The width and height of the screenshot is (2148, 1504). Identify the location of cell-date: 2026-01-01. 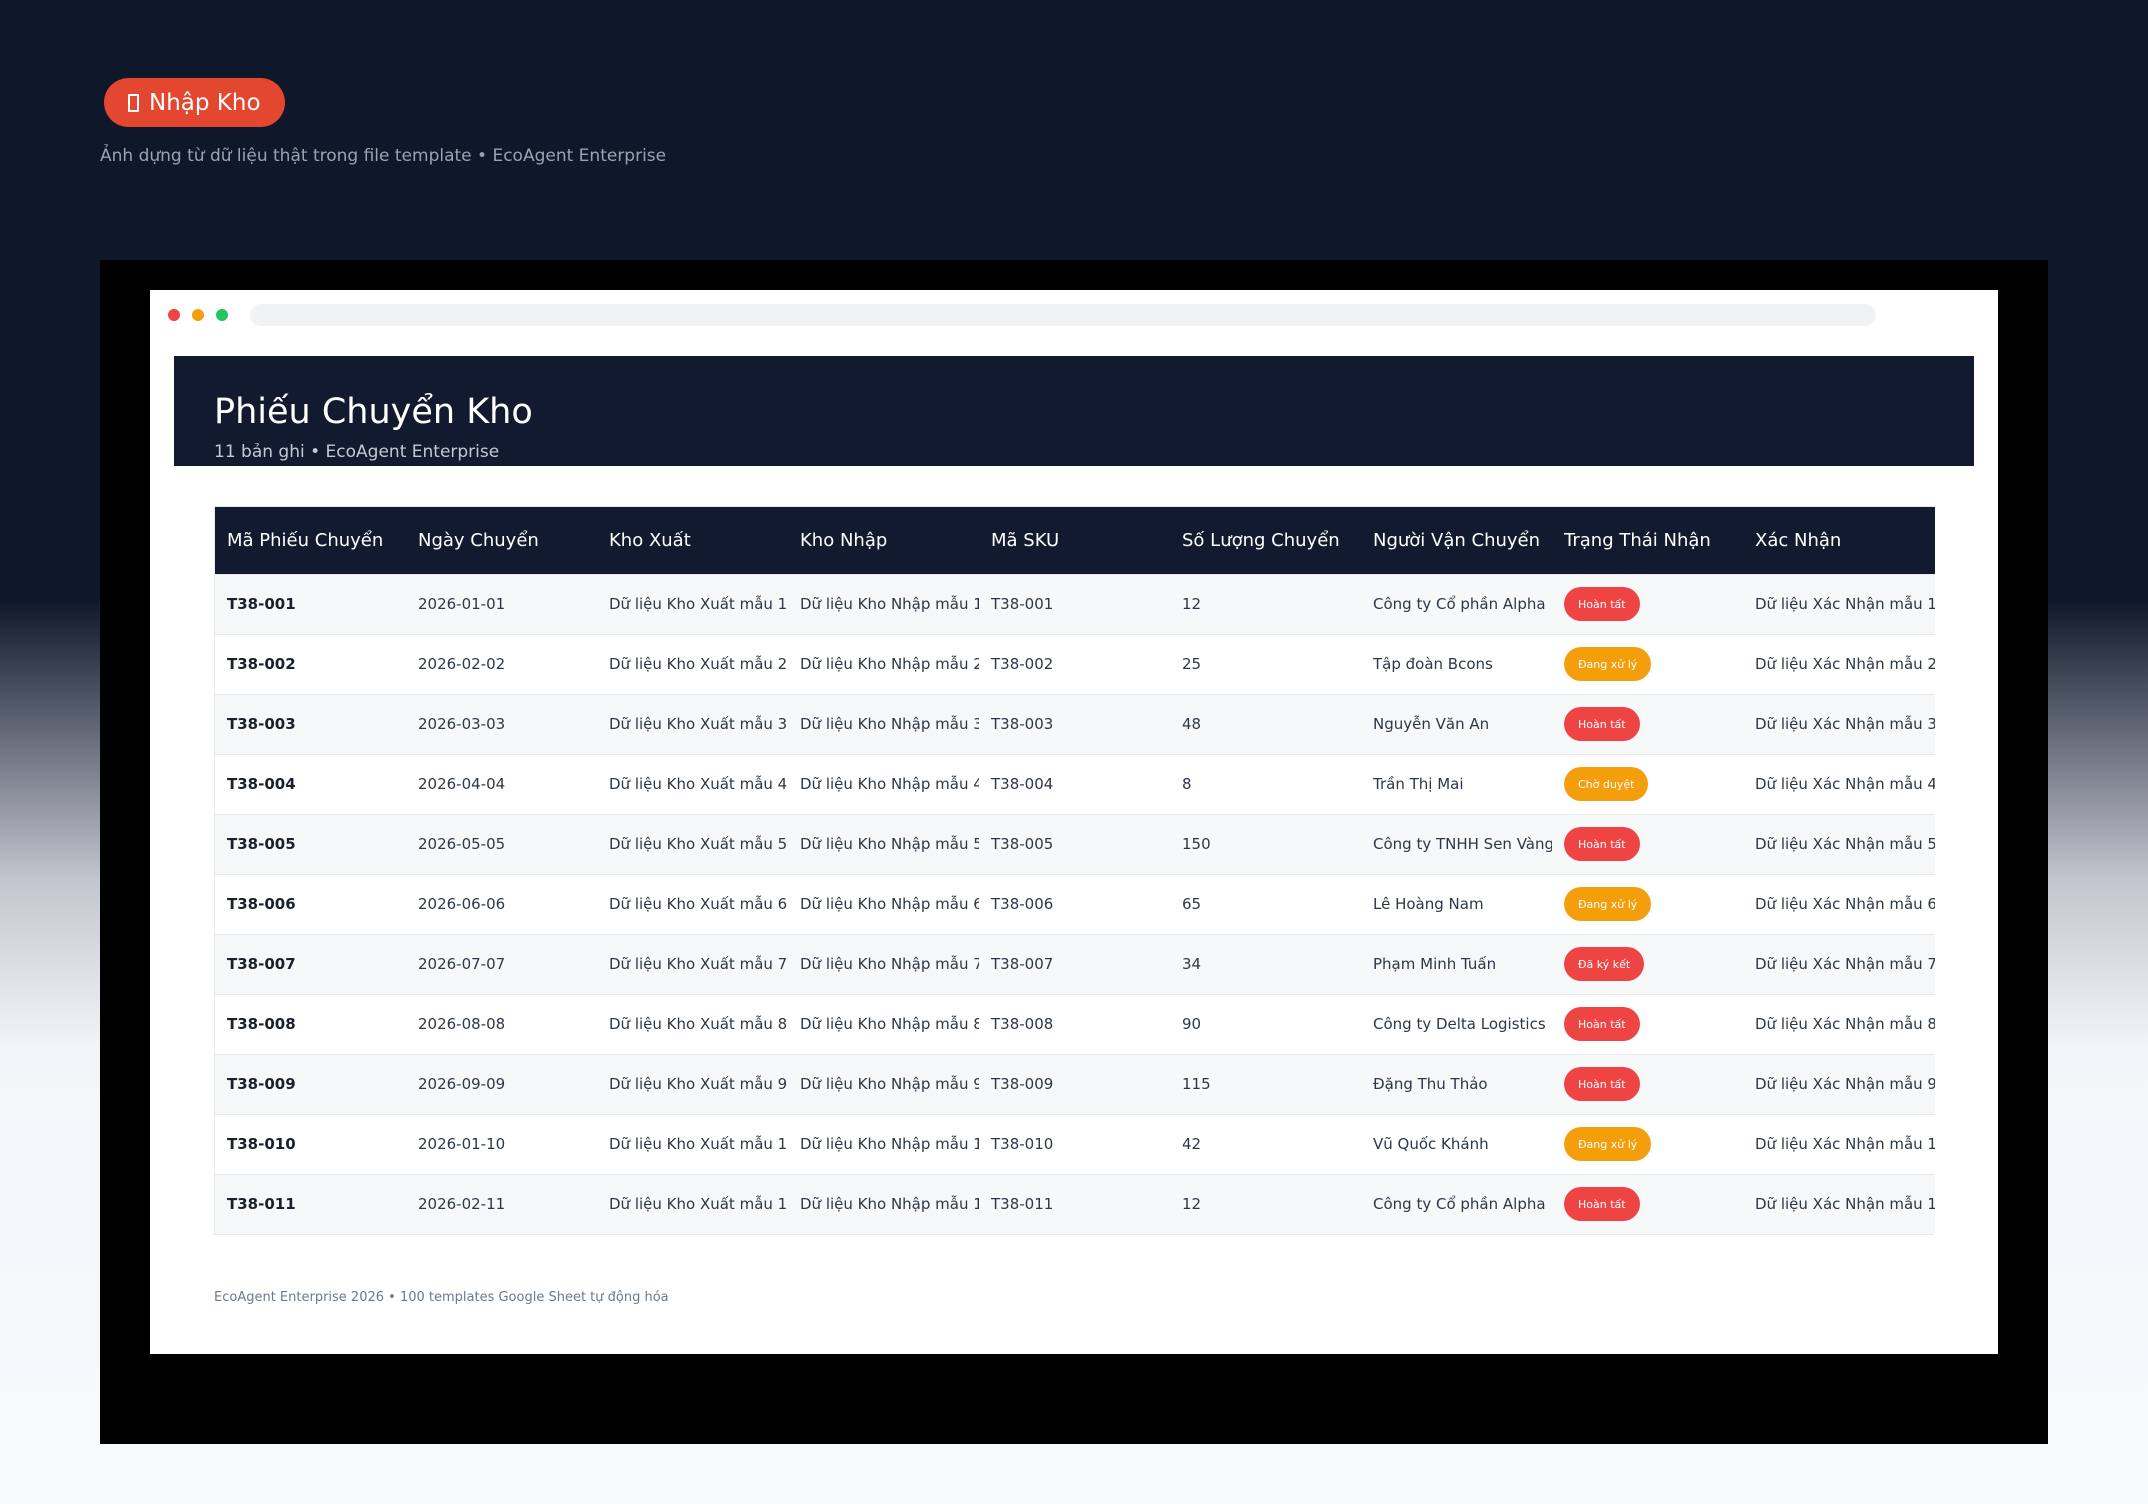
(462, 604).